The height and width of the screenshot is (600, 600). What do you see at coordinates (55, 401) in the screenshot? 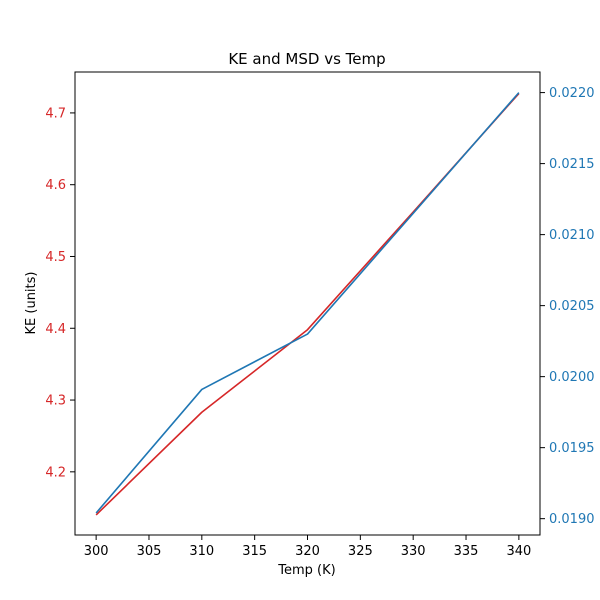
I see `y-left-tick-label: 4.3` at bounding box center [55, 401].